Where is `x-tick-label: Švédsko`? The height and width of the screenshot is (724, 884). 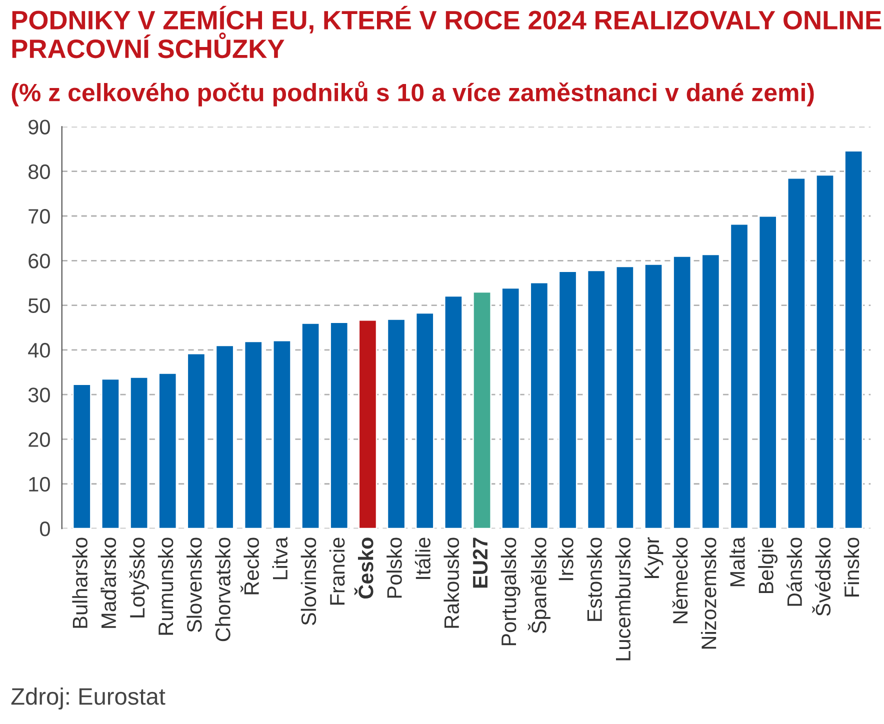
x-tick-label: Švédsko is located at coordinates (821, 577).